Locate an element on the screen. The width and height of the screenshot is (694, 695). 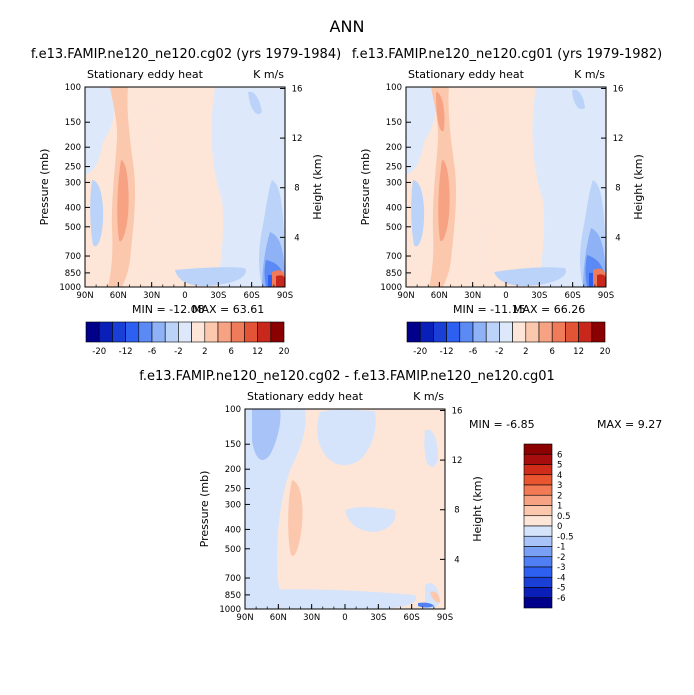
panel-1-ytick-label: 500 is located at coordinates (73, 228).